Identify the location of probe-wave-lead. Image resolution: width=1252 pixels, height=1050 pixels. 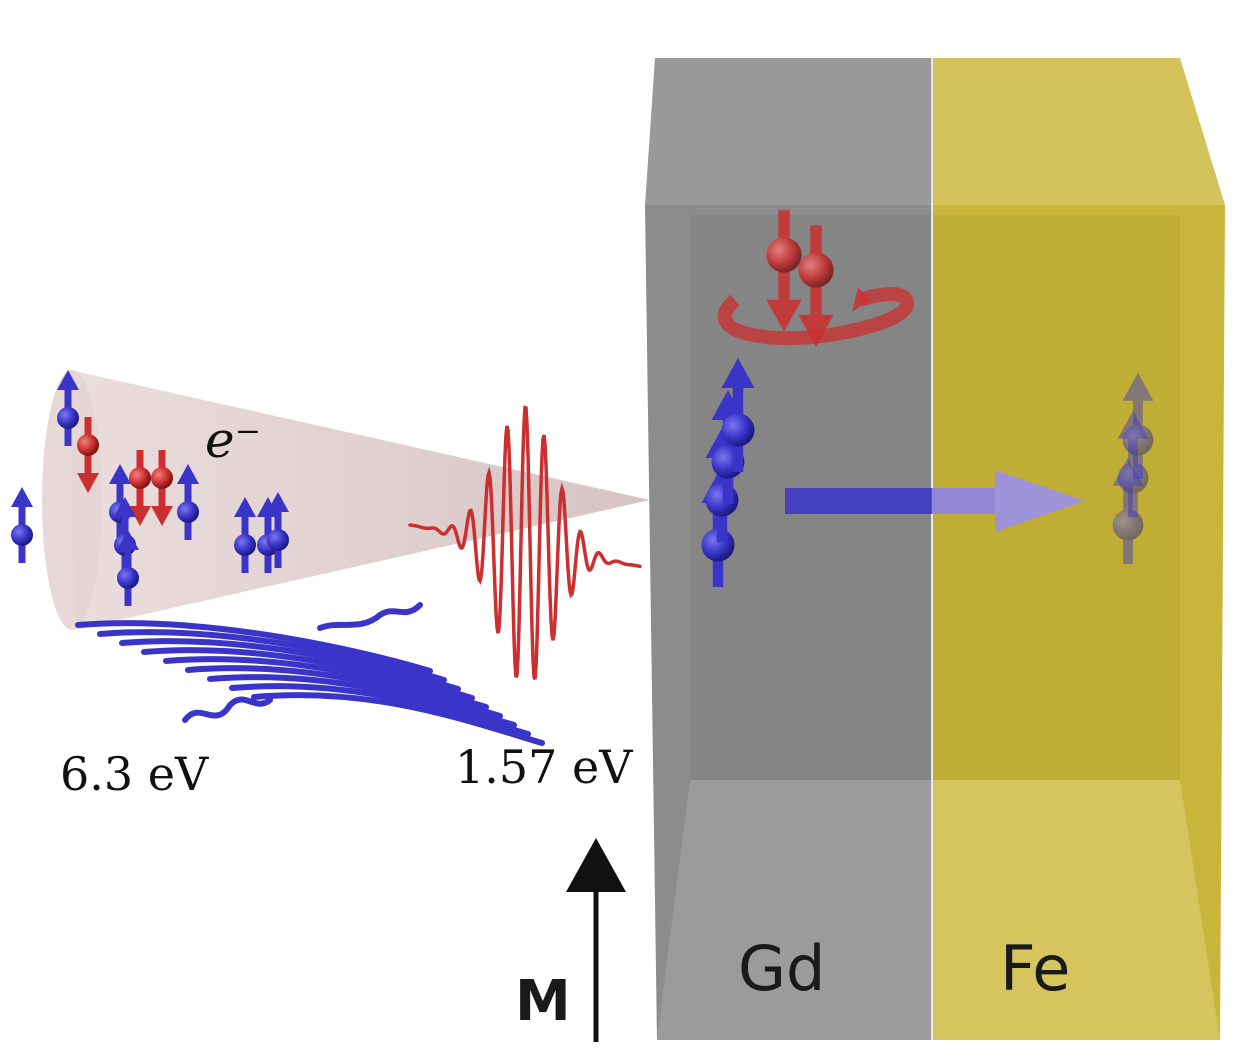
(370, 616).